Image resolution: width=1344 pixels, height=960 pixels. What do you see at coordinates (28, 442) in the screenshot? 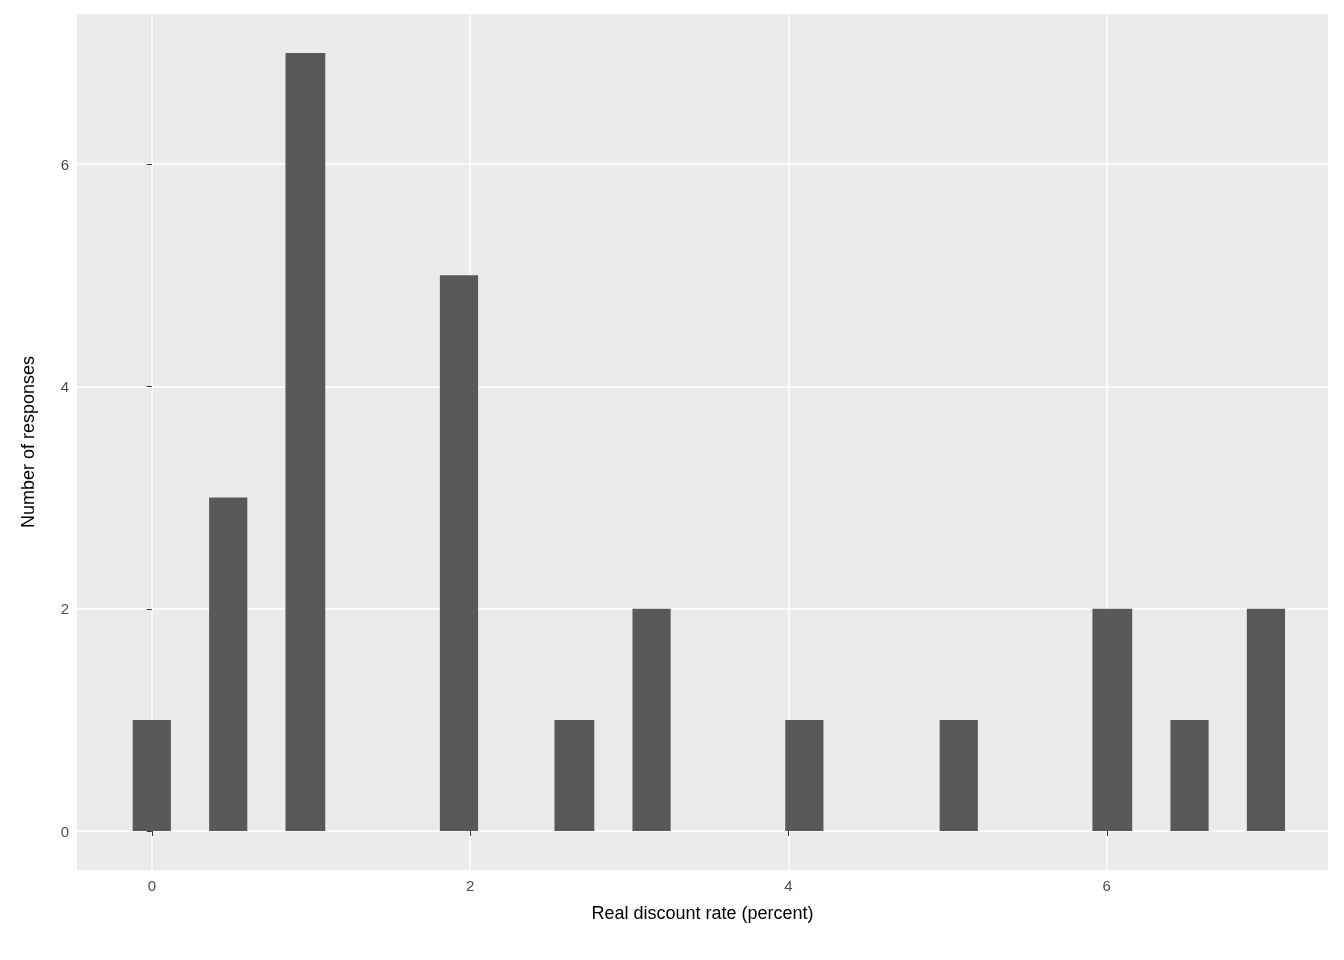
I see `y-axis-title: Number of responses` at bounding box center [28, 442].